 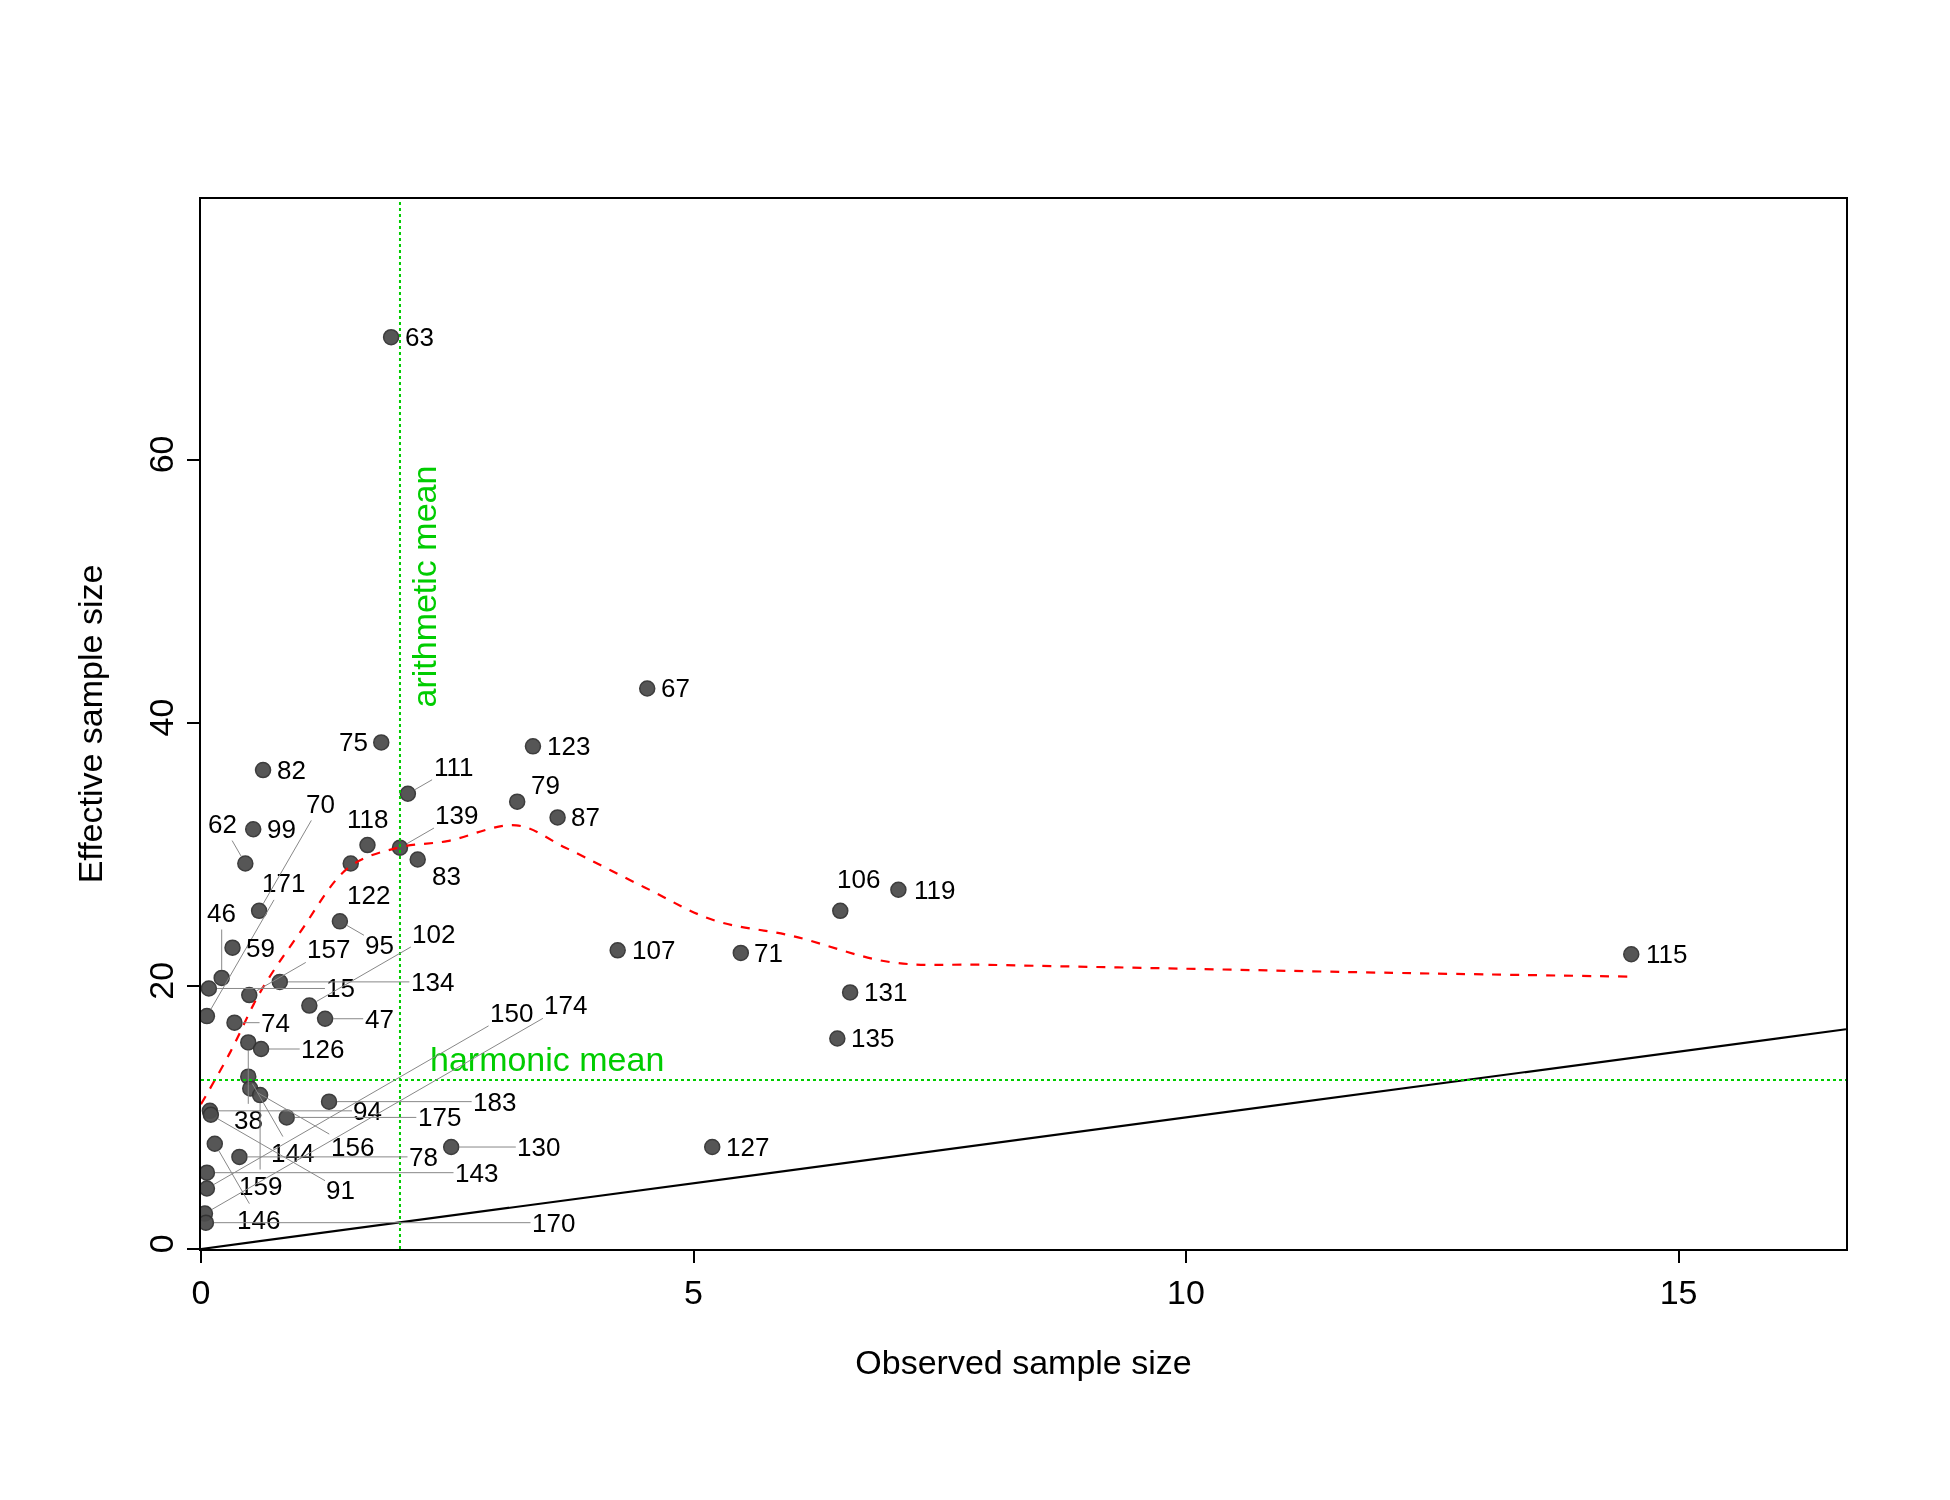 What do you see at coordinates (89, 724) in the screenshot?
I see `y-axis-title: Effective sample size` at bounding box center [89, 724].